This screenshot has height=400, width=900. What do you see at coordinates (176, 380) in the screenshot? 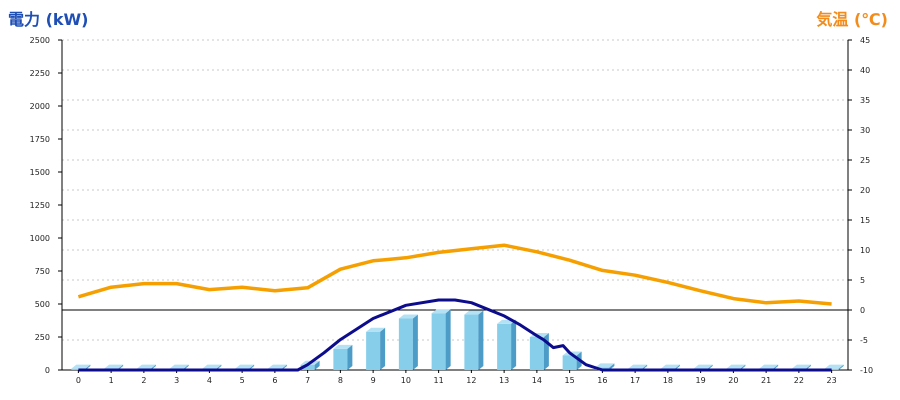
I see `x-tick-label: 3` at bounding box center [176, 380].